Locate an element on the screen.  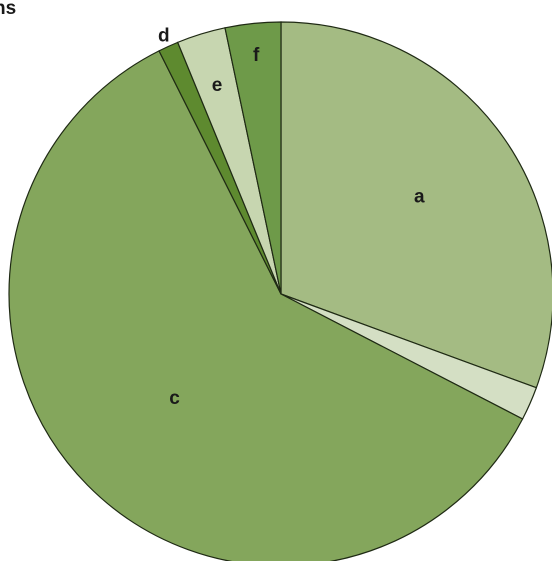
slice-label-d: d is located at coordinates (164, 36).